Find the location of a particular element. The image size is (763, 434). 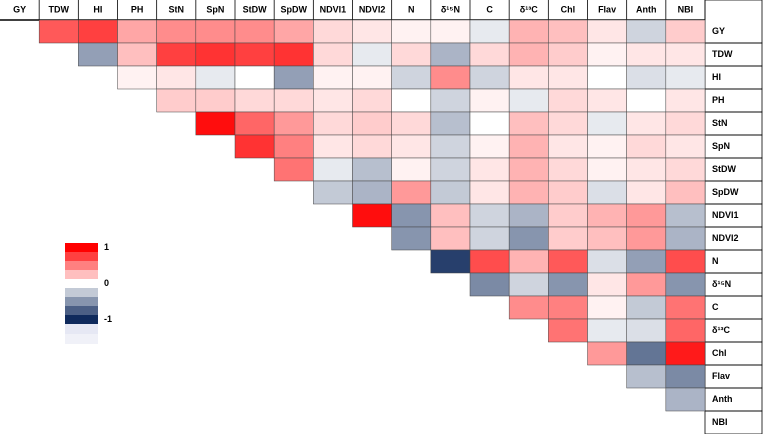

row-label: C is located at coordinates (715, 307).